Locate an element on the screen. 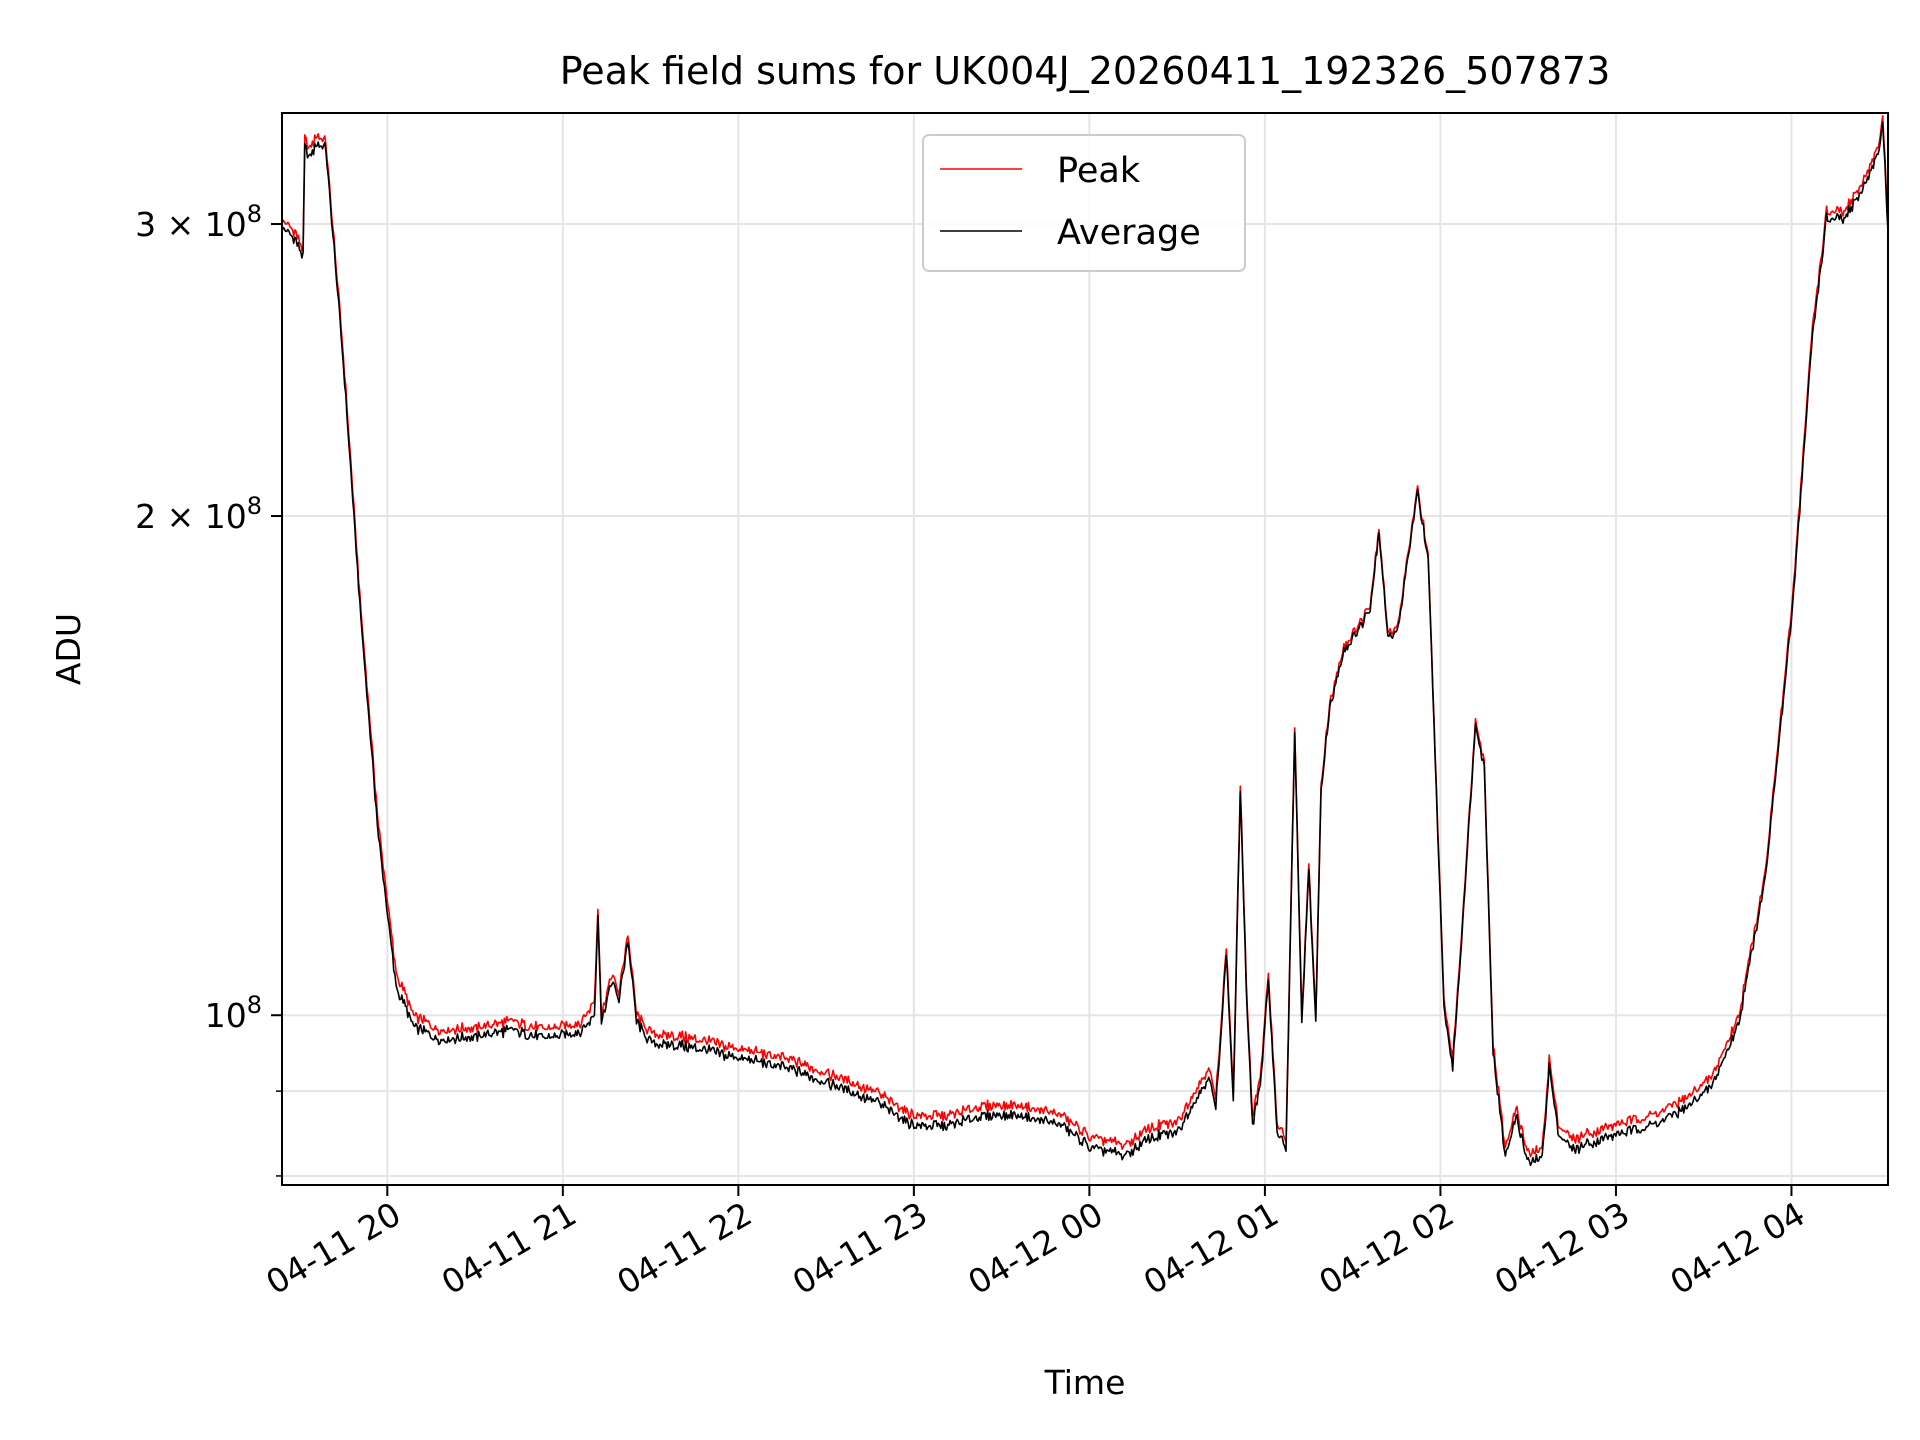 The height and width of the screenshot is (1440, 1920). legend-label-peak: Peak is located at coordinates (1099, 171).